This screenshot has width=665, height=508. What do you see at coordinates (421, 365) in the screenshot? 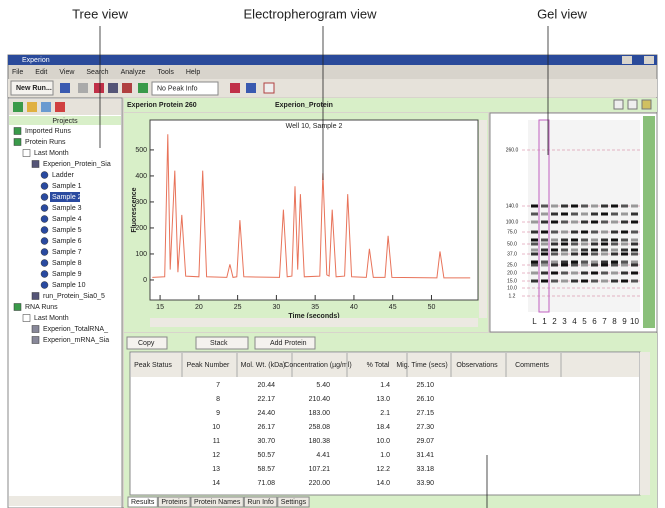
I see `column-header: Mig. Time (secs)` at bounding box center [421, 365].